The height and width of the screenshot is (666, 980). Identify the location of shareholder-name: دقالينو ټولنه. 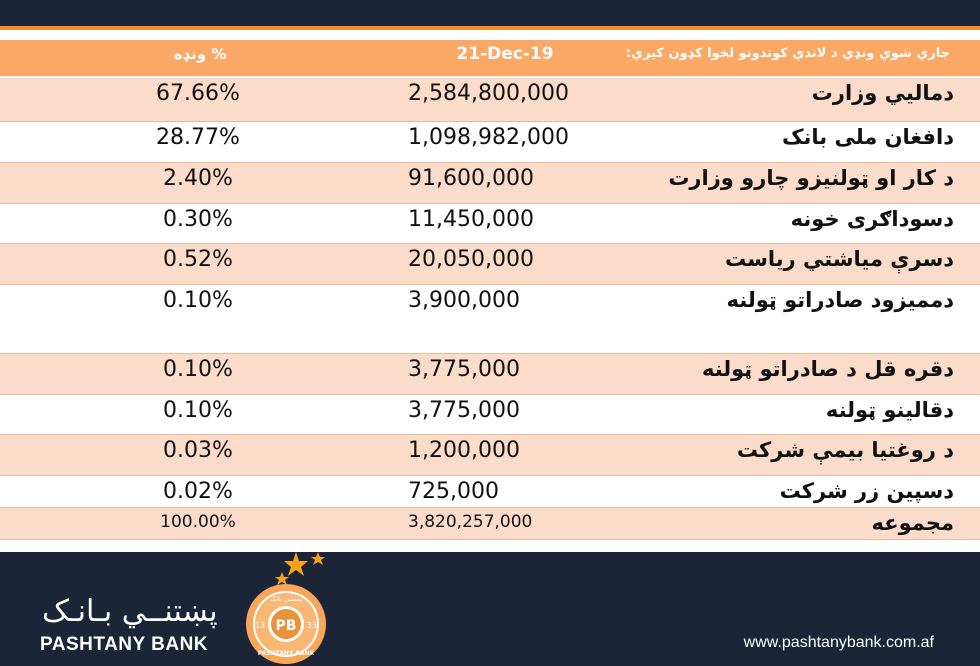
(889, 410).